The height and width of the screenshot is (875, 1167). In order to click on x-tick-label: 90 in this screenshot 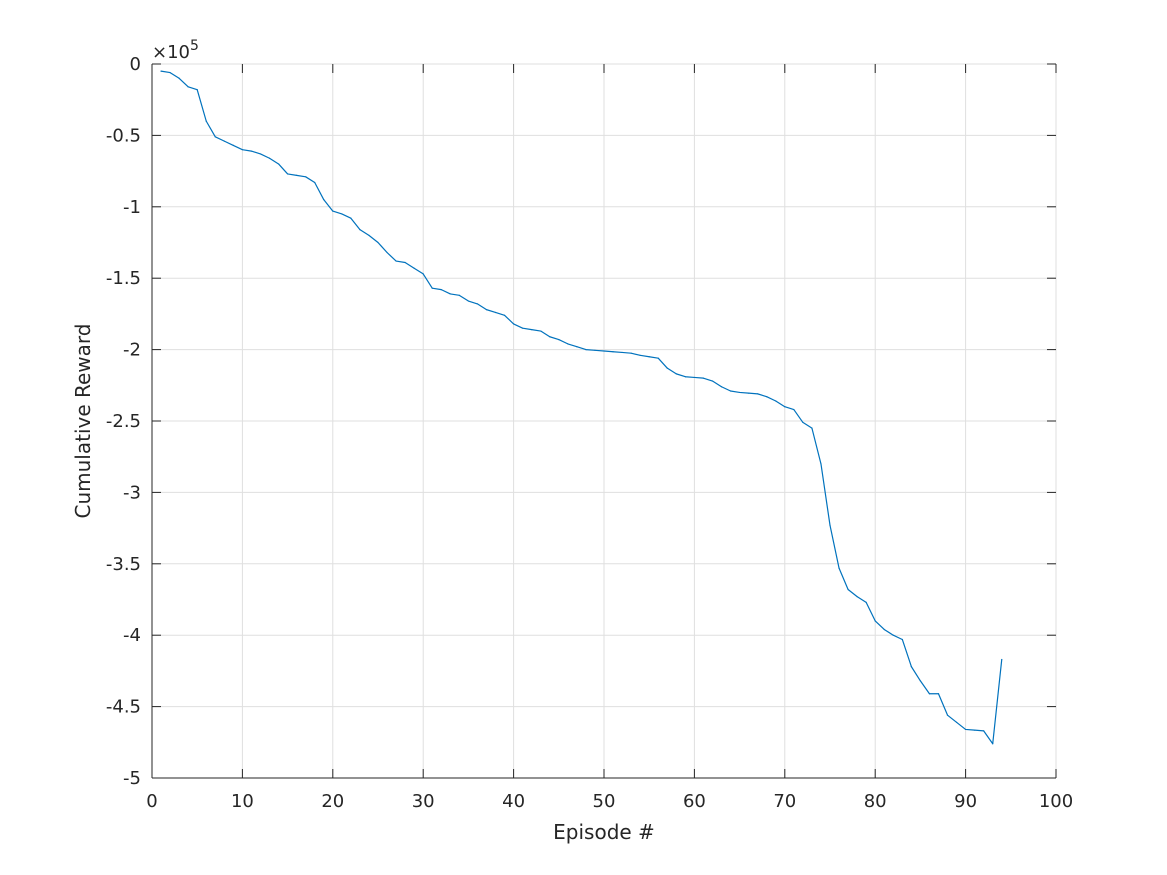, I will do `click(965, 801)`.